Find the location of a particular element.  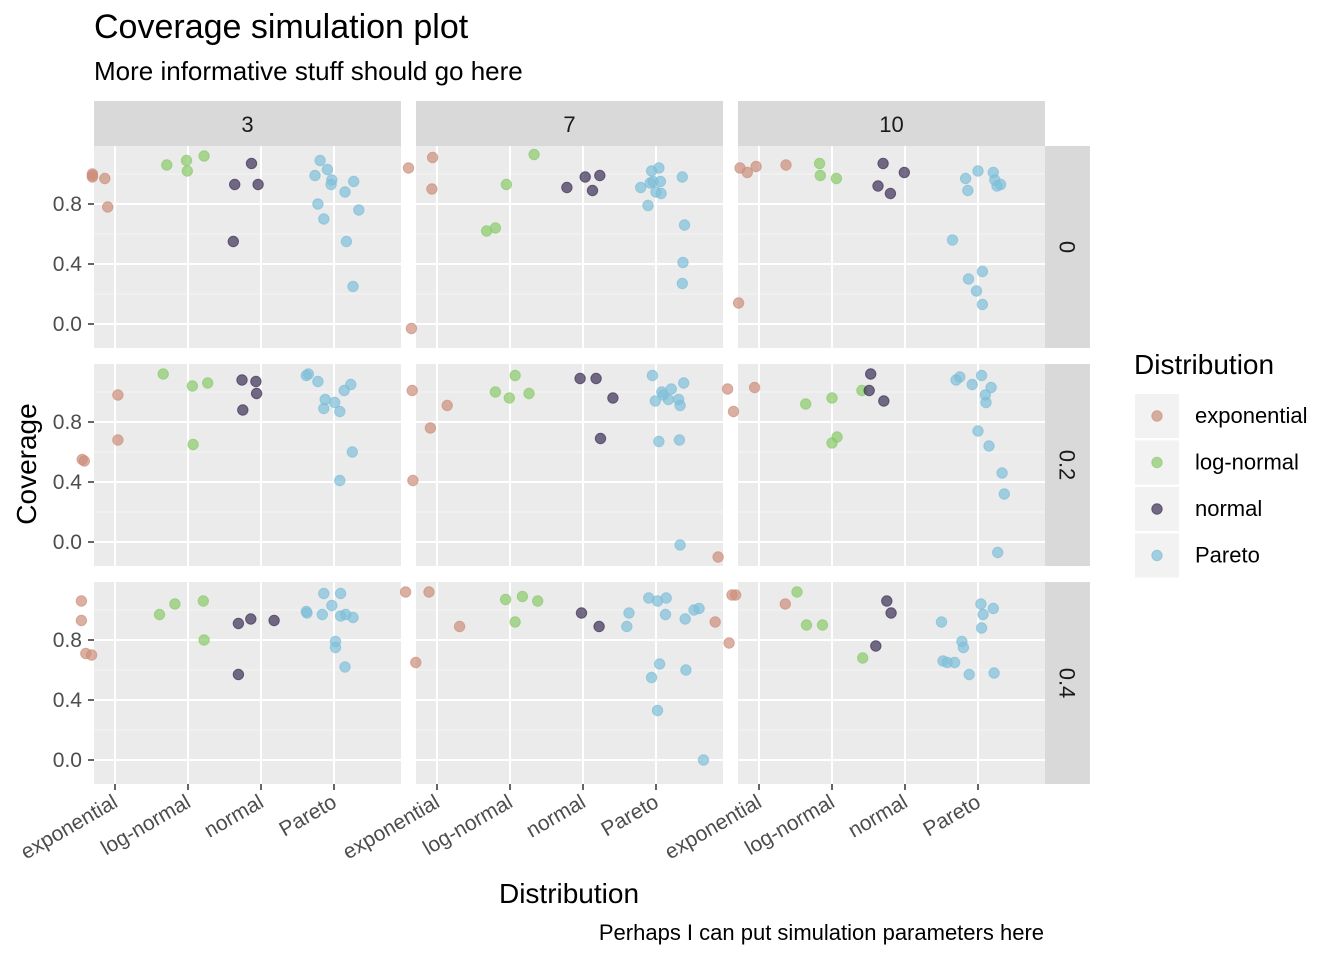

facet-col-label: 10 is located at coordinates (891, 124).